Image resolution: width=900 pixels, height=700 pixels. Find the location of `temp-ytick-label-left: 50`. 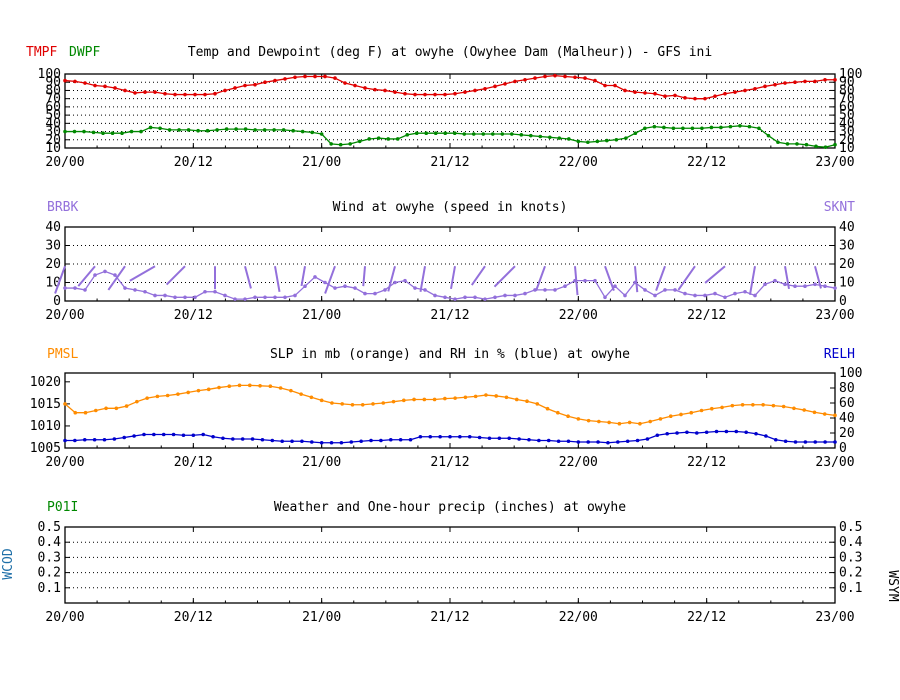

temp-ytick-label-left: 50 is located at coordinates (53, 115).